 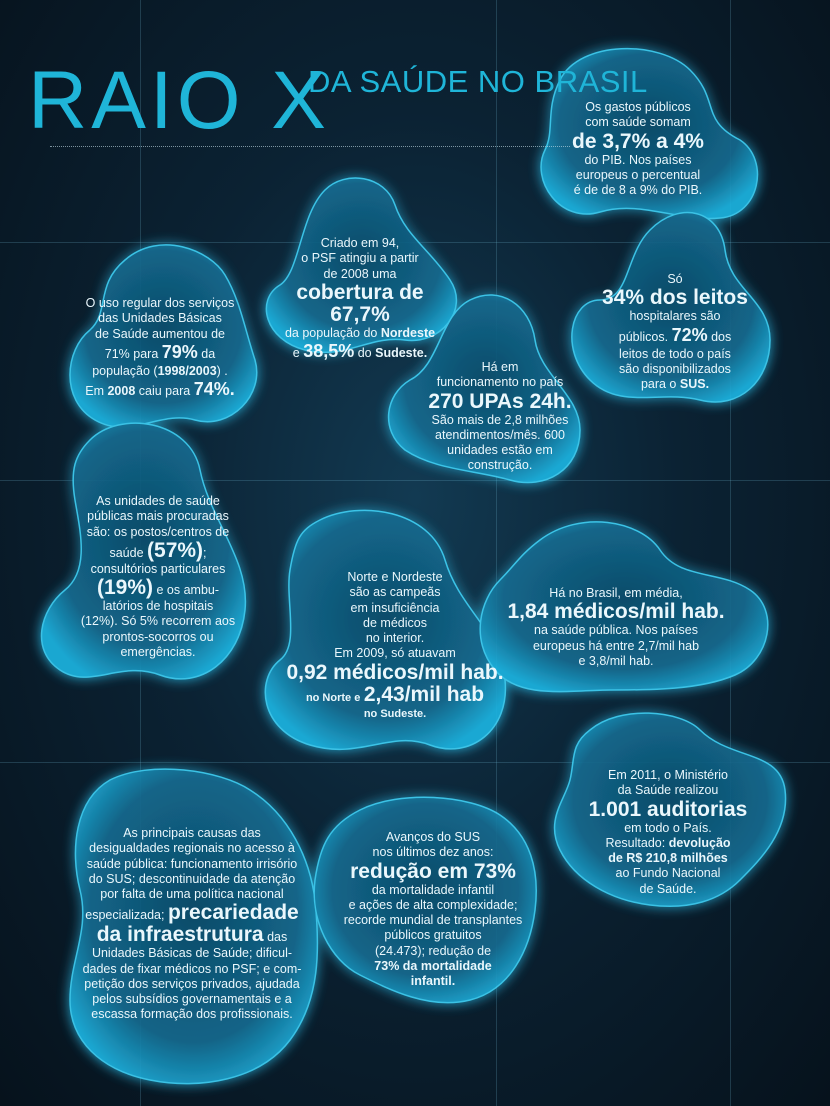 What do you see at coordinates (192, 878) in the screenshot?
I see `fact-text: do SUS; descontinuidade da atenção` at bounding box center [192, 878].